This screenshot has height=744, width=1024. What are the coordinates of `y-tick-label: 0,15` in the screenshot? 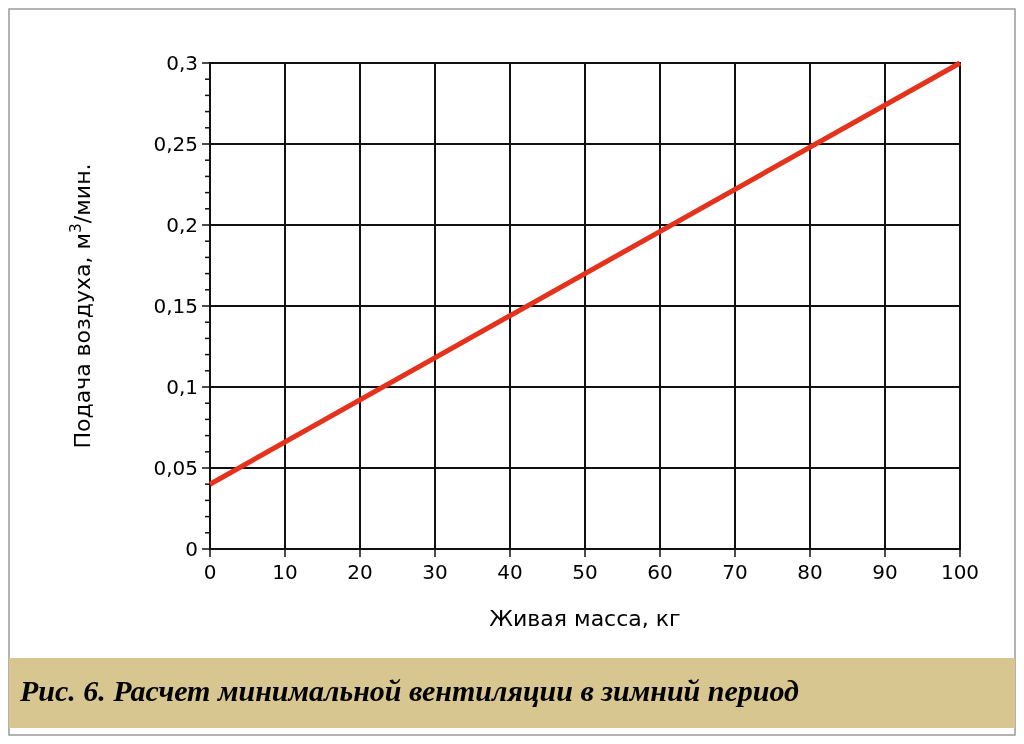 It's located at (175, 306).